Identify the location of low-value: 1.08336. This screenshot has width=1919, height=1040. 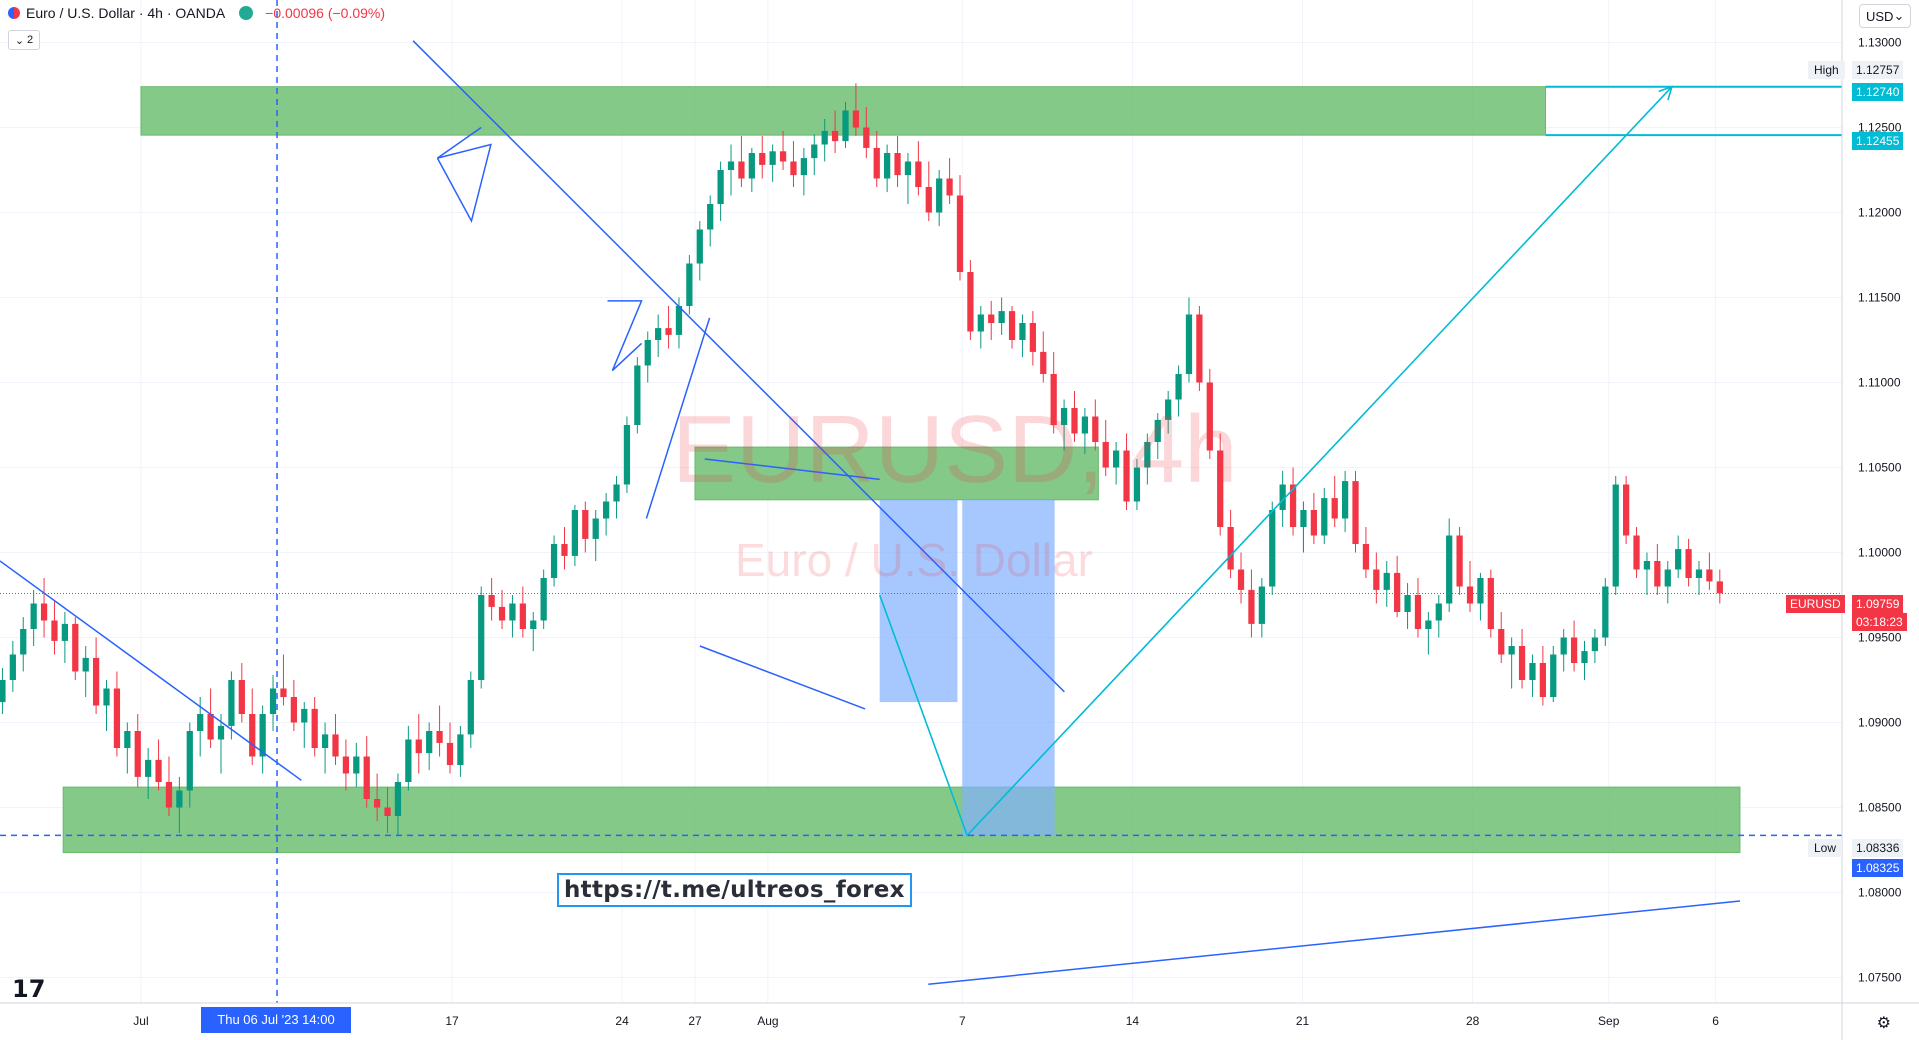
(1878, 848).